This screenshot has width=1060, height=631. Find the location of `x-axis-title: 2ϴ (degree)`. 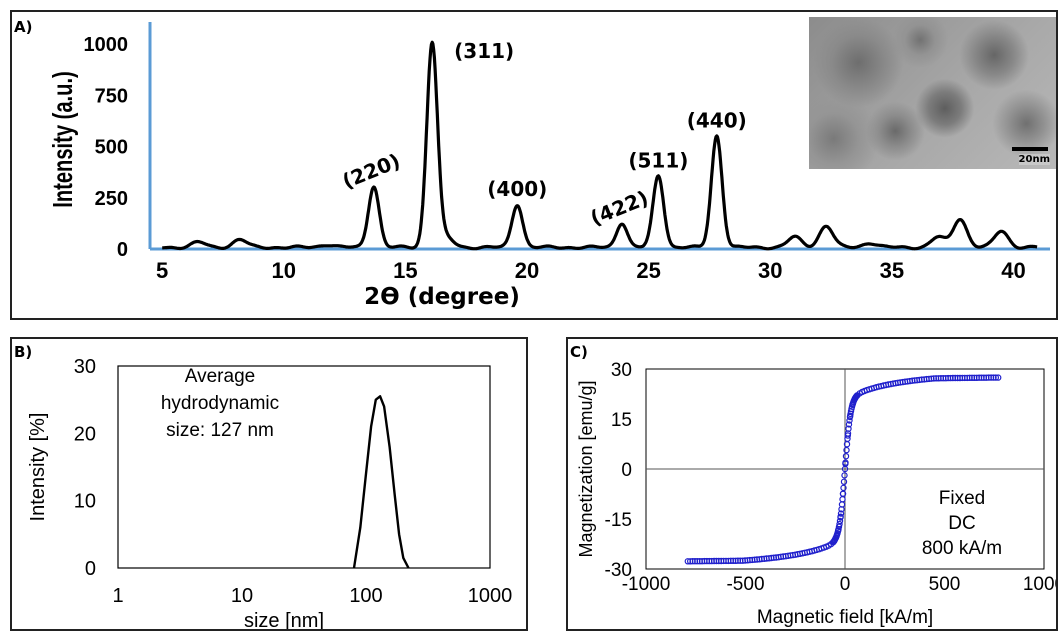

x-axis-title: 2ϴ (degree) is located at coordinates (442, 297).